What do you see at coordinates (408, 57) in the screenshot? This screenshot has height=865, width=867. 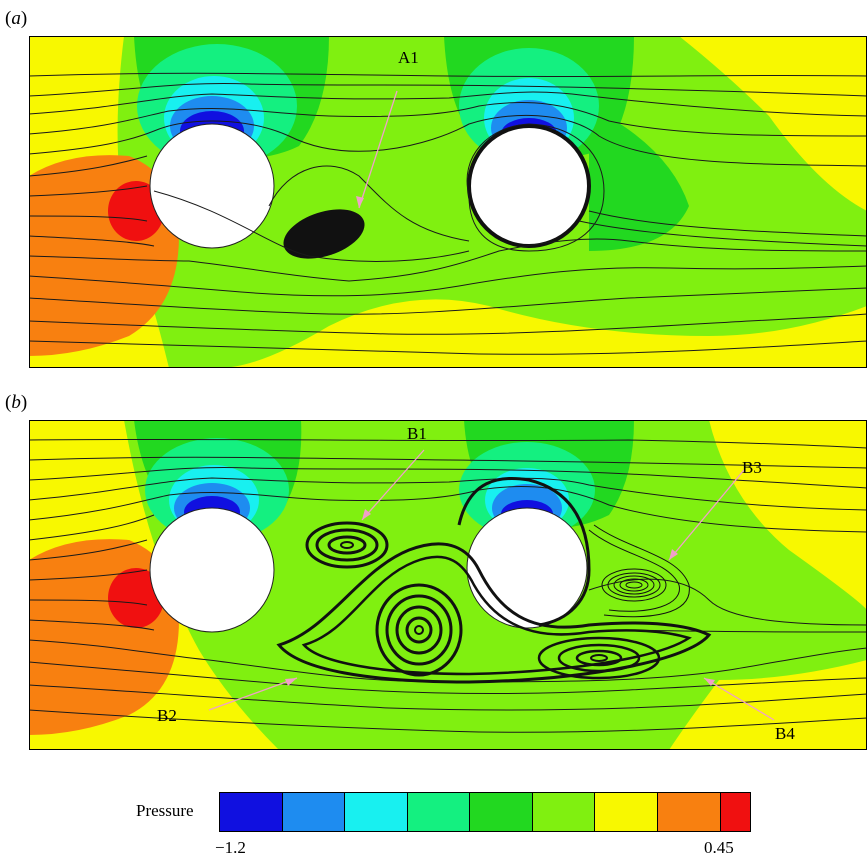 I see `annotation-a1: A1` at bounding box center [408, 57].